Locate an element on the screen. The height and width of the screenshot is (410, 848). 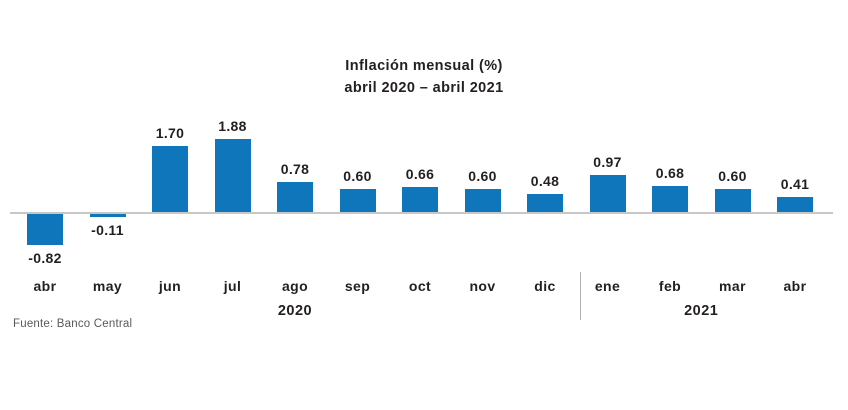
chart-title-line2: abril 2020 – abril 2021 is located at coordinates (424, 88).